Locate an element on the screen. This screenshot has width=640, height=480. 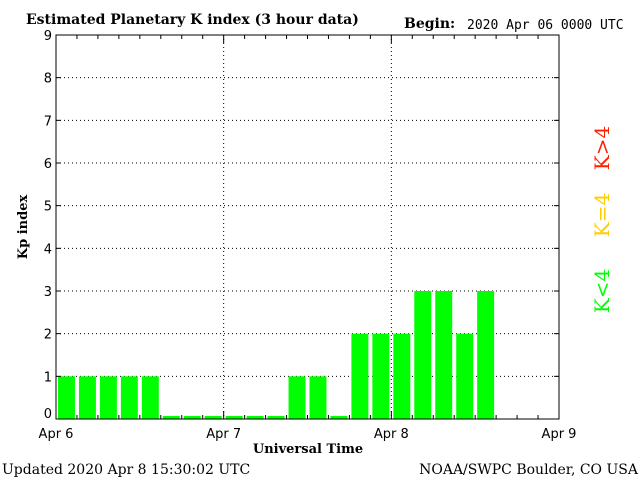
legend-k-below-4: K<4 is located at coordinates (602, 291).